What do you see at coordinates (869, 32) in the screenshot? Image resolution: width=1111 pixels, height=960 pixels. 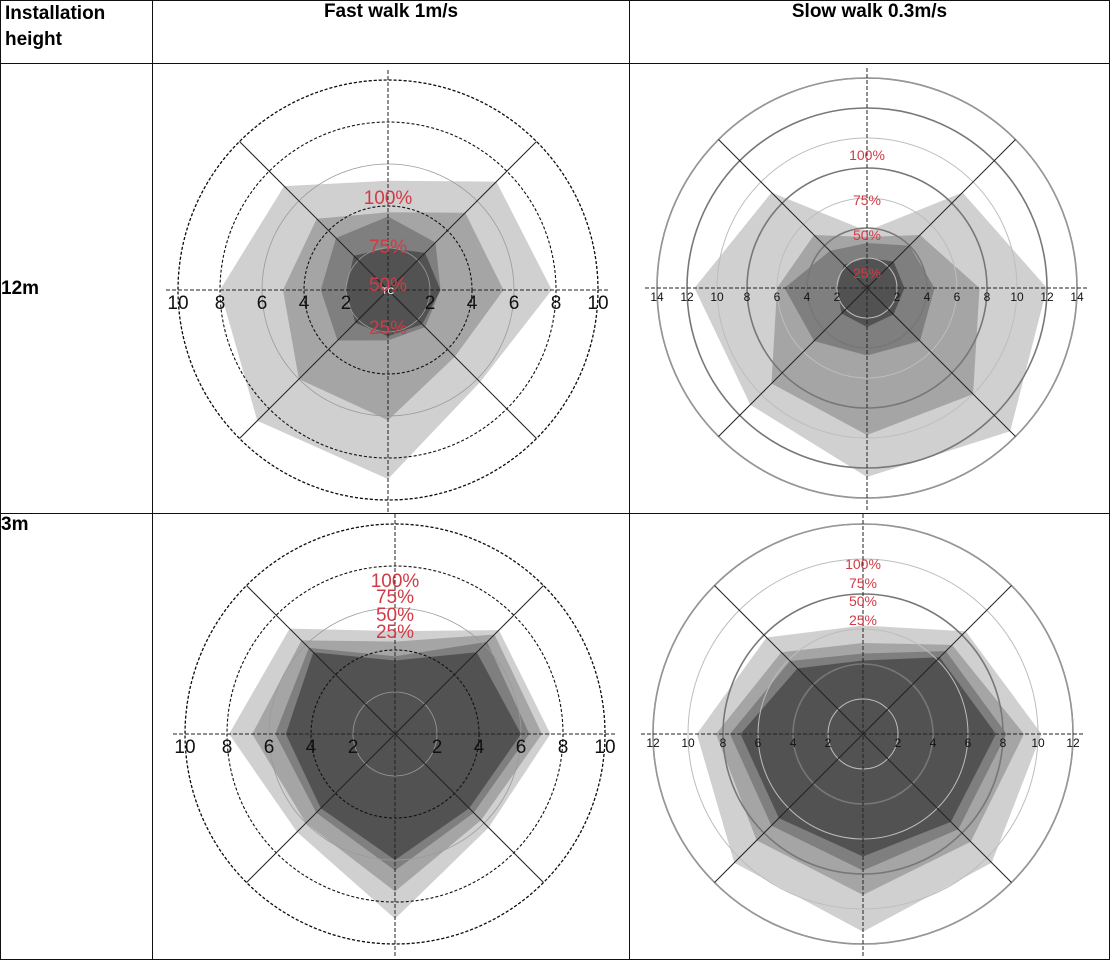 I see `header-slow-walk: Slow walk 0.3m/s` at bounding box center [869, 32].